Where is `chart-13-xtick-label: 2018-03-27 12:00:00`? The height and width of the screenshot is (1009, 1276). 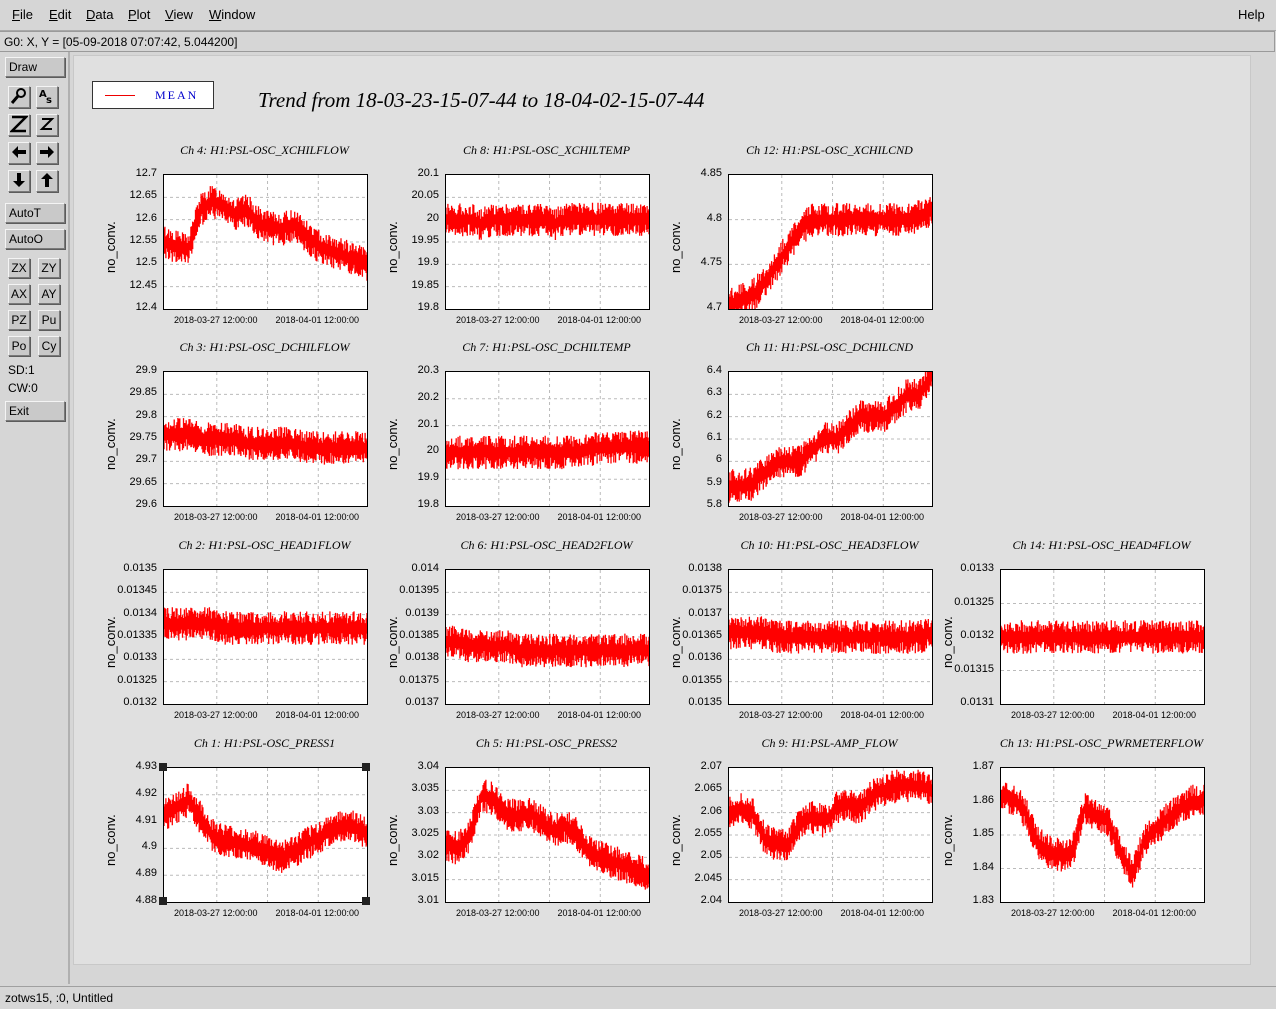
chart-13-xtick-label: 2018-03-27 12:00:00 is located at coordinates (1052, 913).